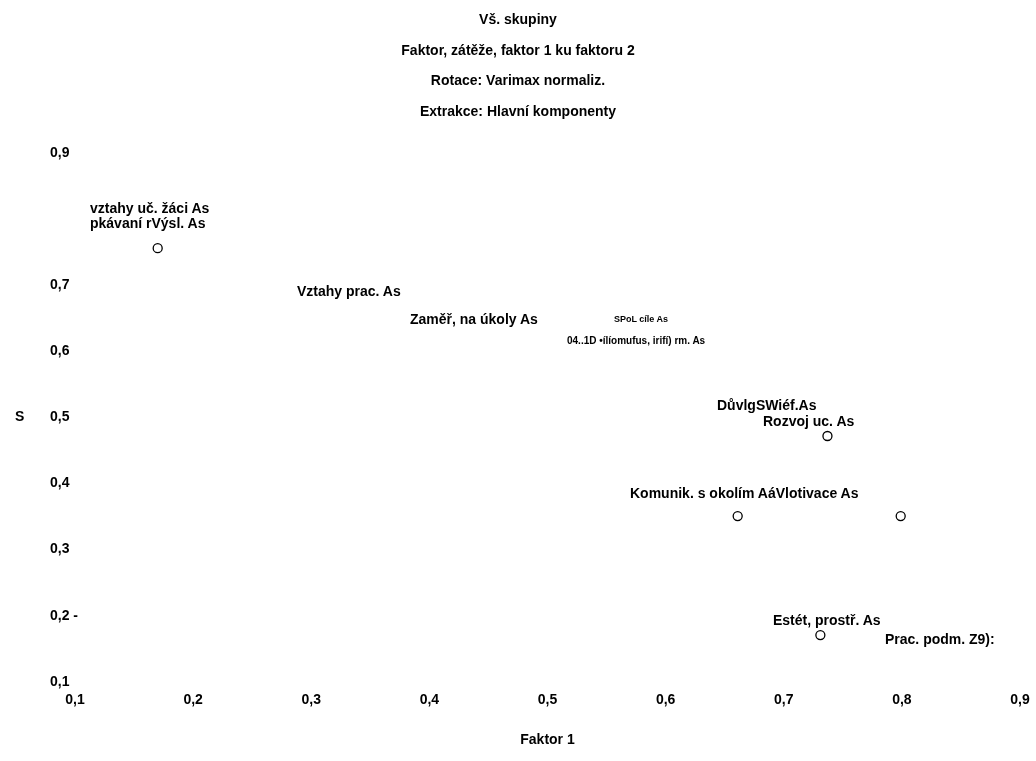  What do you see at coordinates (744, 493) in the screenshot?
I see `annotation: Komunik. s okolím AáVlotivace As` at bounding box center [744, 493].